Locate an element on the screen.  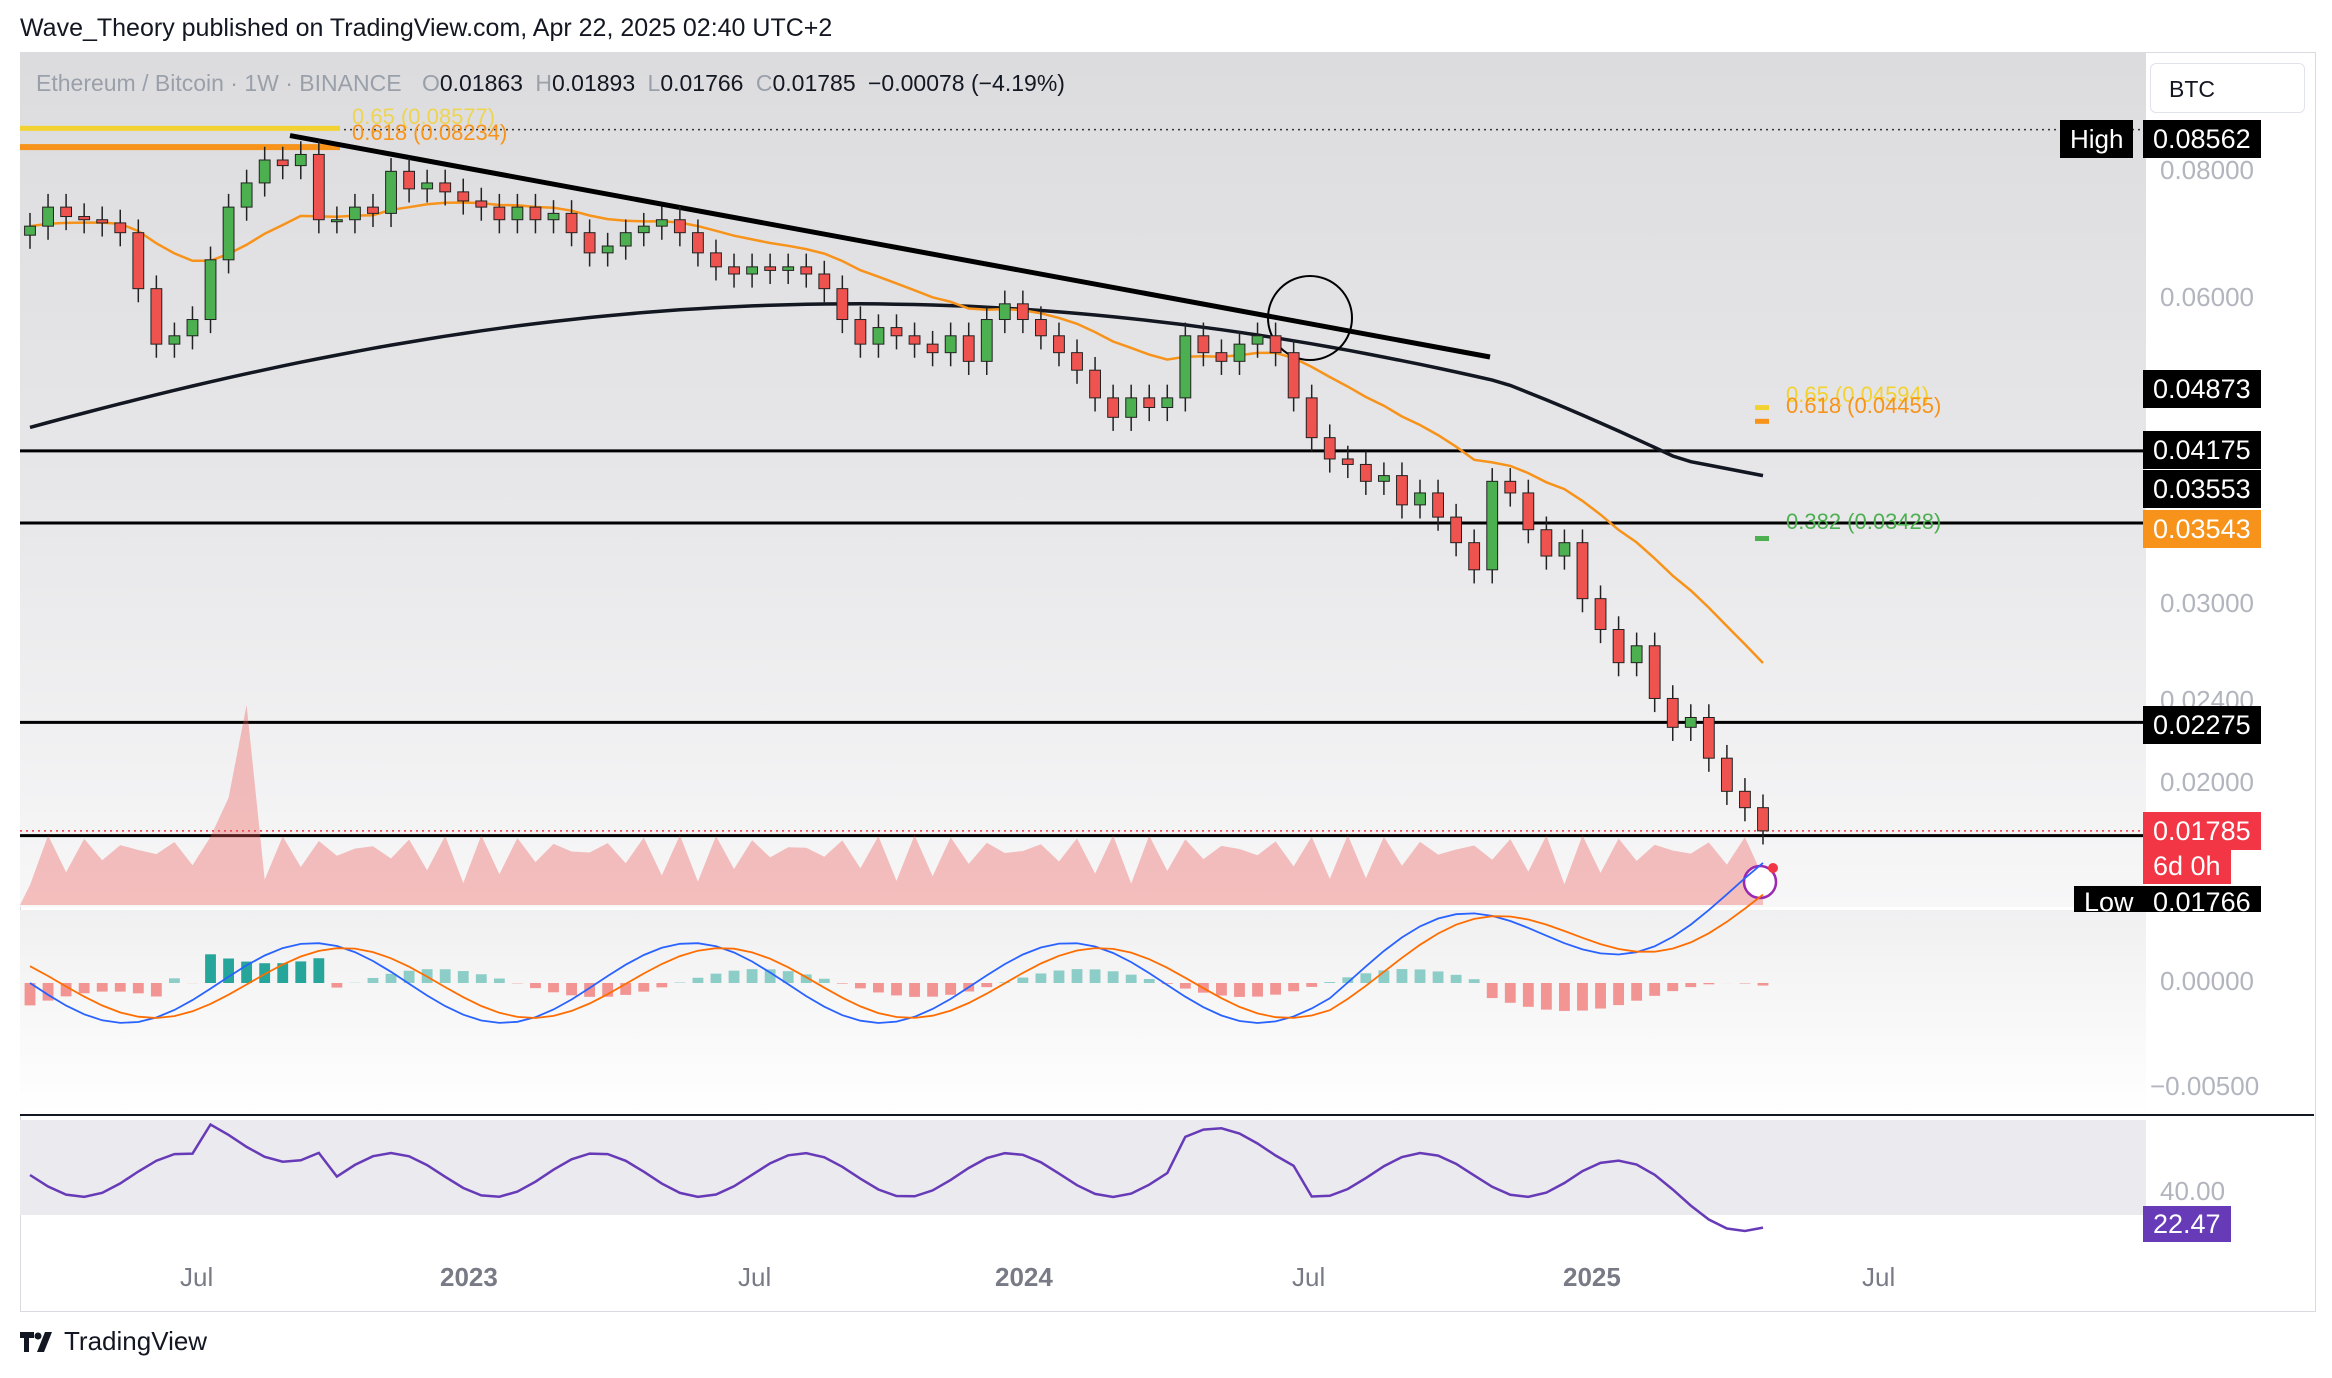
fib-label-top-0618: 0.618 (0.08234) is located at coordinates (430, 132).